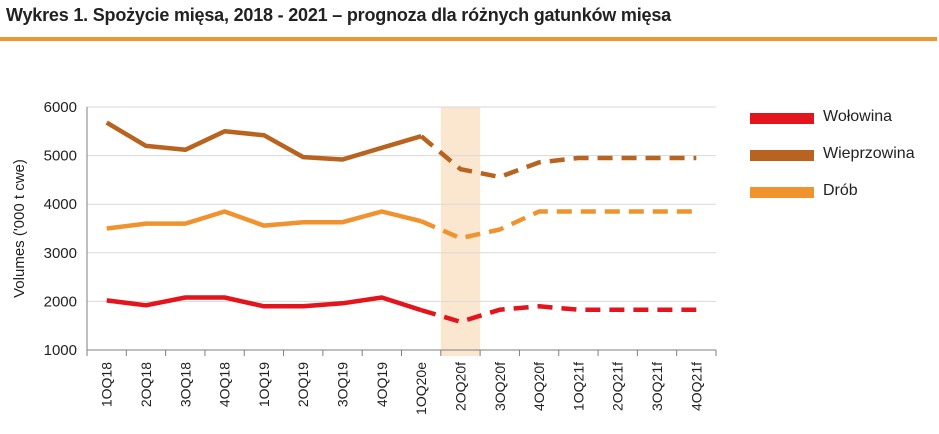 The width and height of the screenshot is (939, 434). What do you see at coordinates (869, 153) in the screenshot?
I see `legend-label: Wieprzowina` at bounding box center [869, 153].